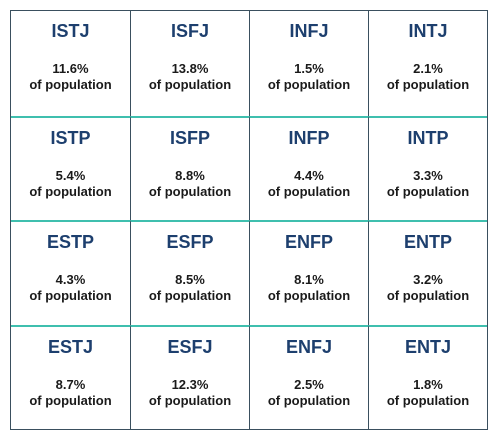 The image size is (500, 441). Describe the element at coordinates (309, 175) in the screenshot. I see `type-percent: 4.4%` at that location.